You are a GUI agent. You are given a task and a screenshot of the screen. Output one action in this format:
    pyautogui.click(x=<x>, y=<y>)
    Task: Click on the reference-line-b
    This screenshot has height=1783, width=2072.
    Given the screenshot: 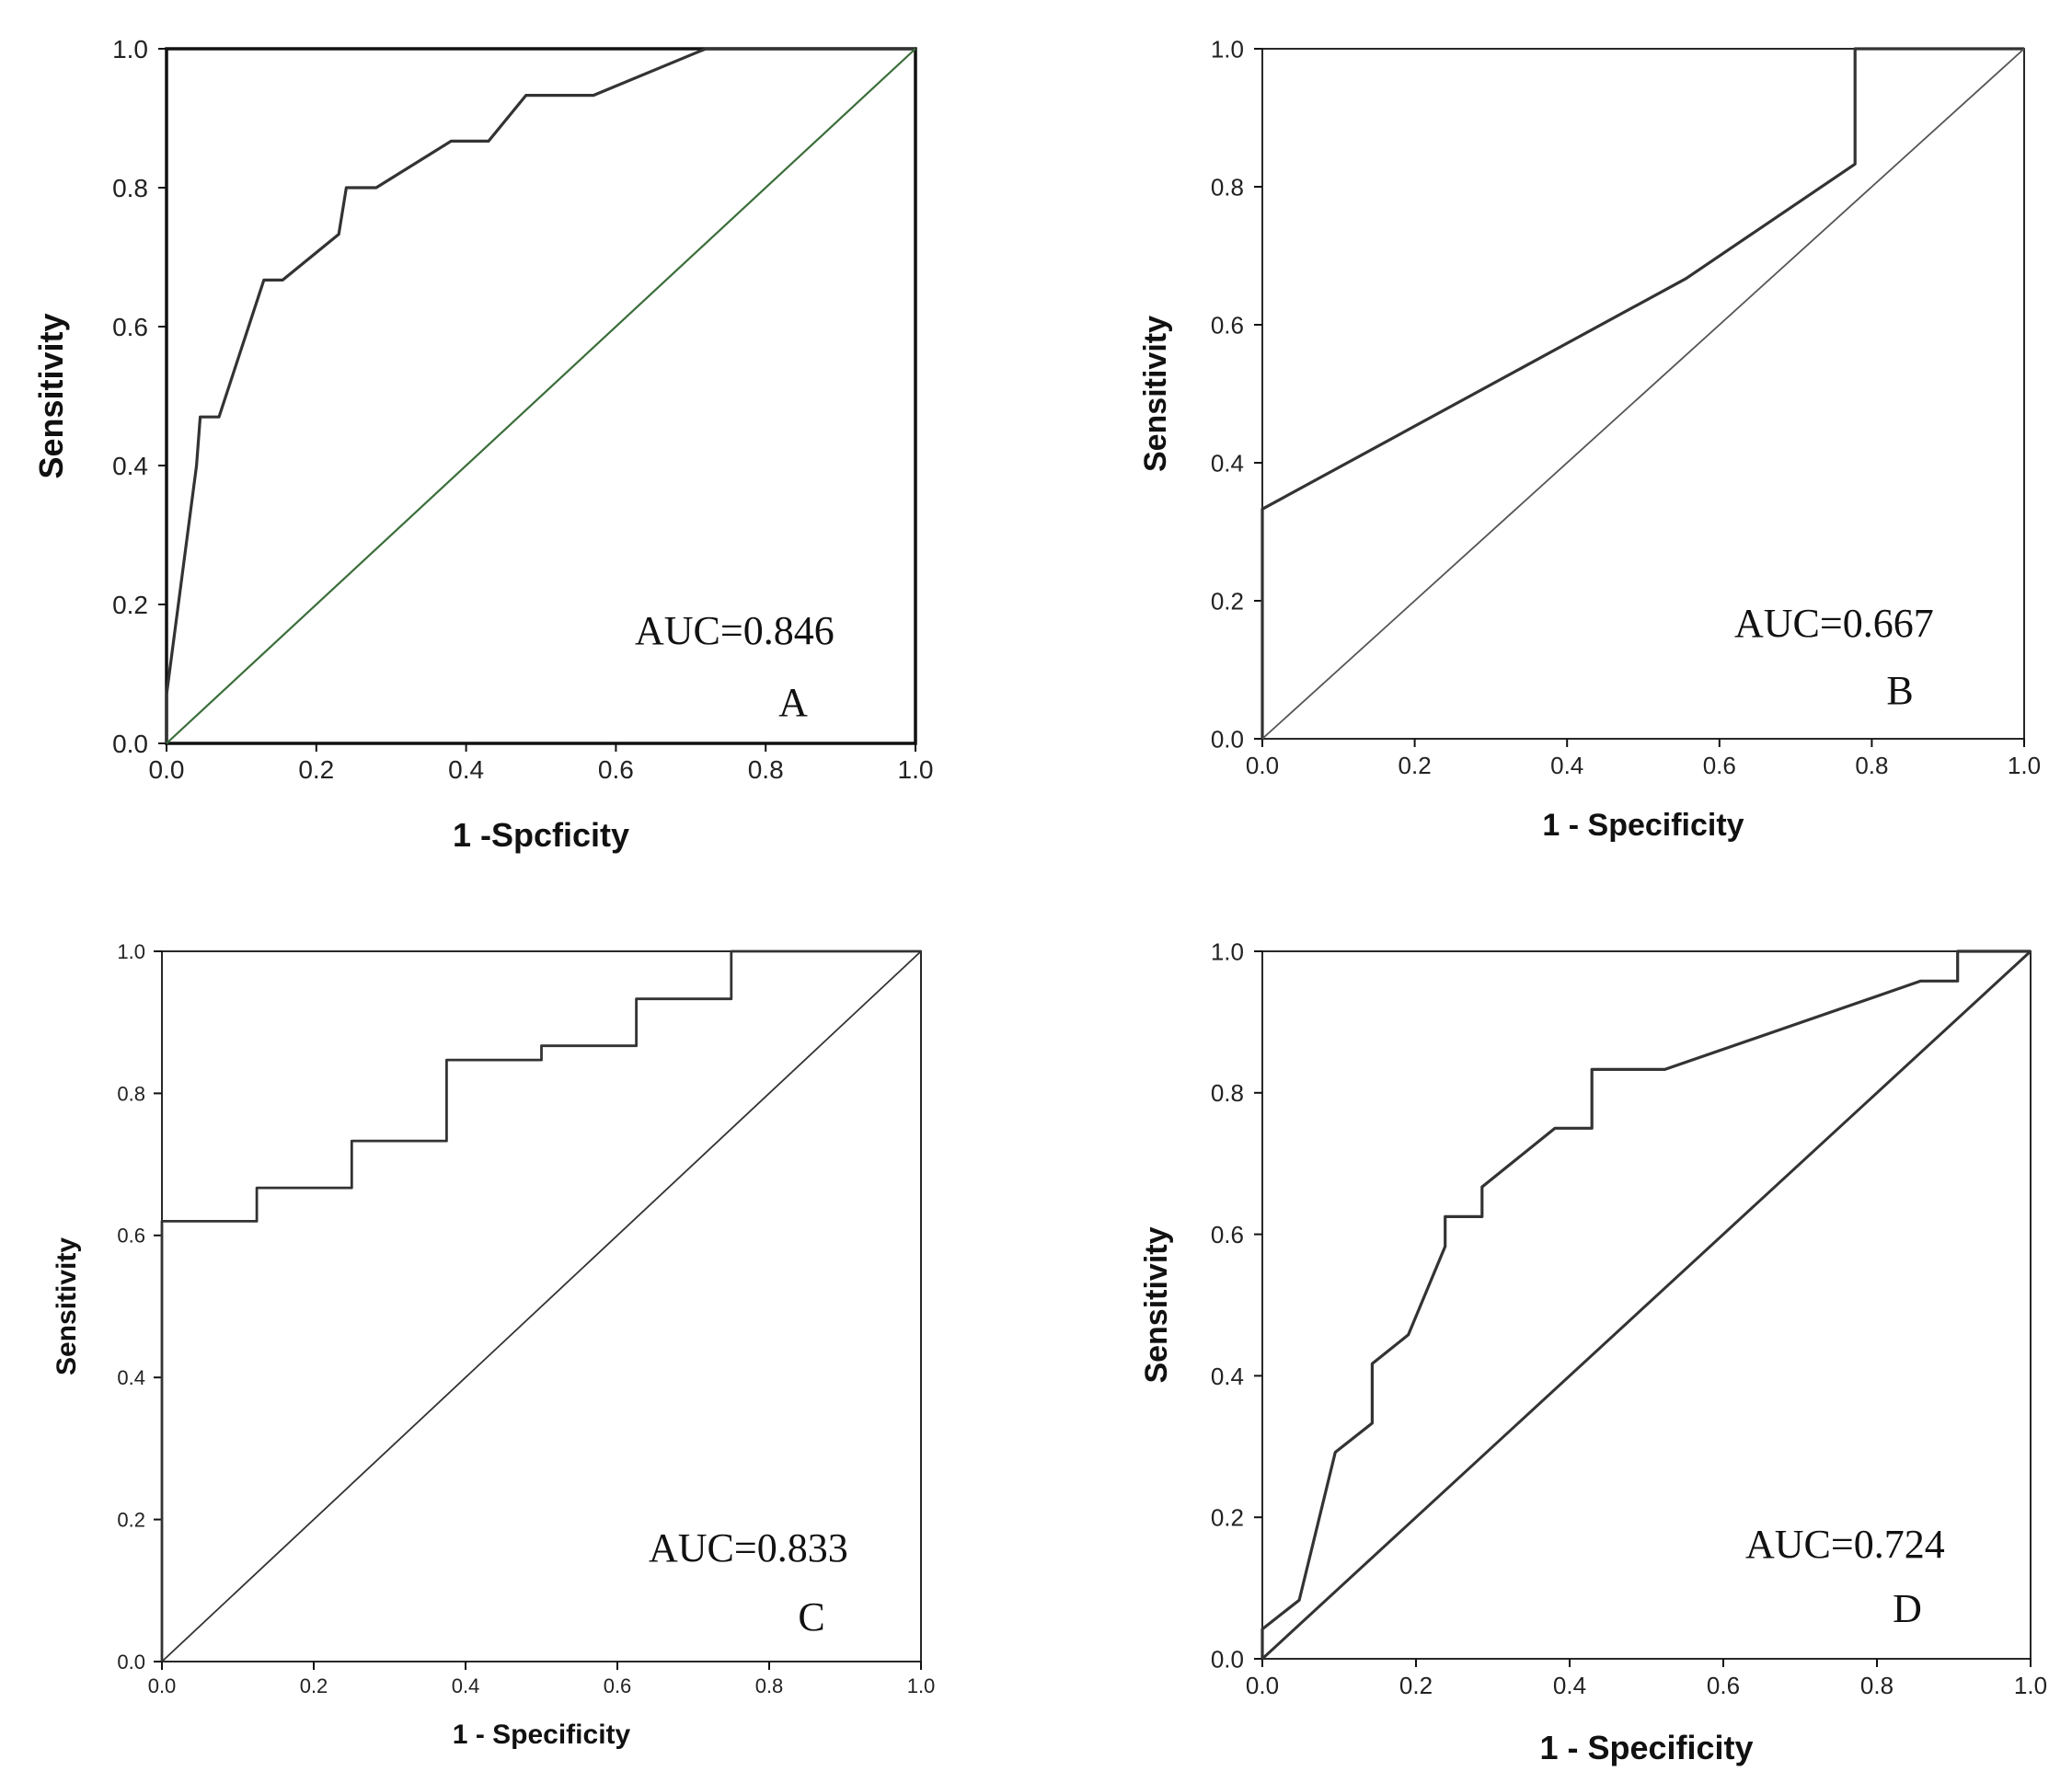 What is the action you would take?
    pyautogui.click(x=1643, y=394)
    